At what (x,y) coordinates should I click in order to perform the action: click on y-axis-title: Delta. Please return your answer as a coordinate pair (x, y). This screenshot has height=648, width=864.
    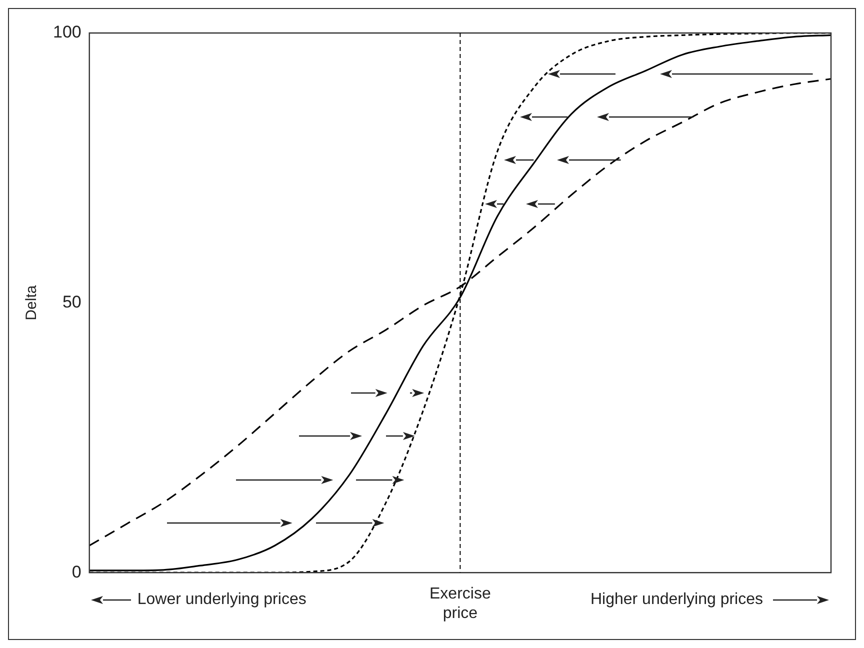
    Looking at the image, I should click on (31, 302).